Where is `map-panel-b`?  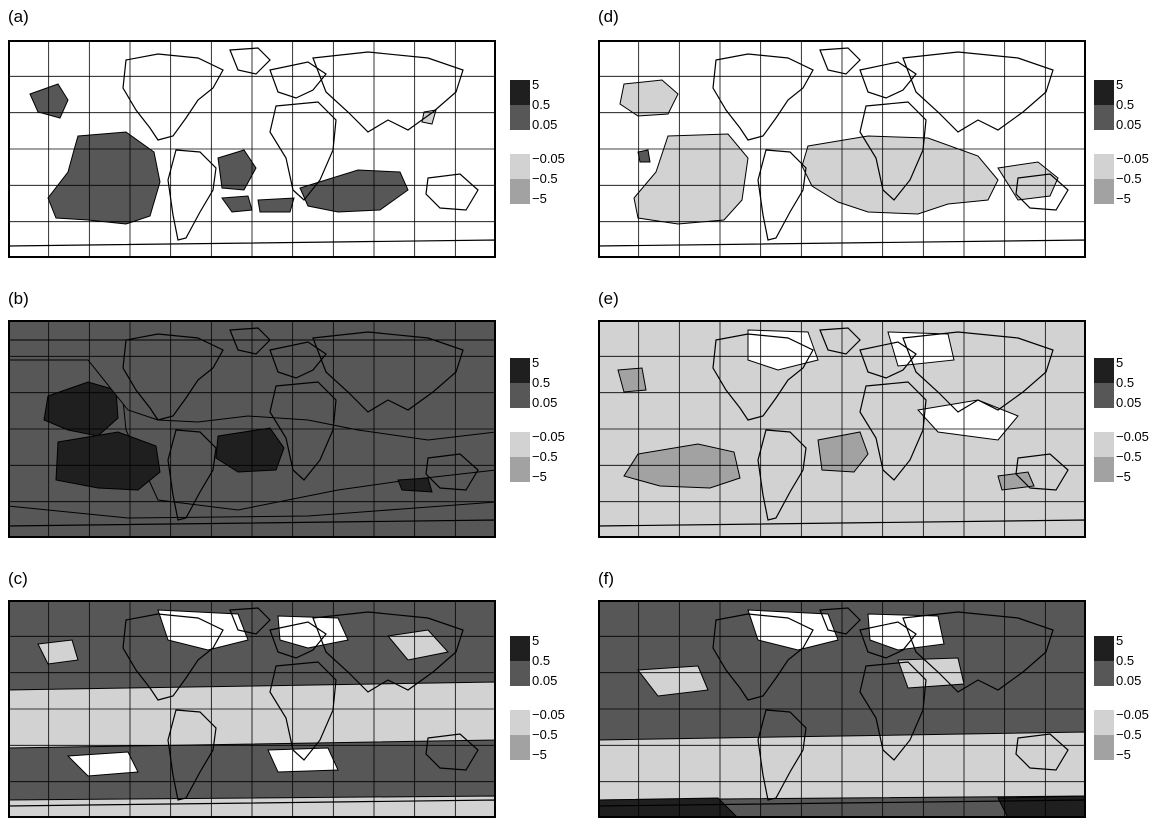 map-panel-b is located at coordinates (252, 429).